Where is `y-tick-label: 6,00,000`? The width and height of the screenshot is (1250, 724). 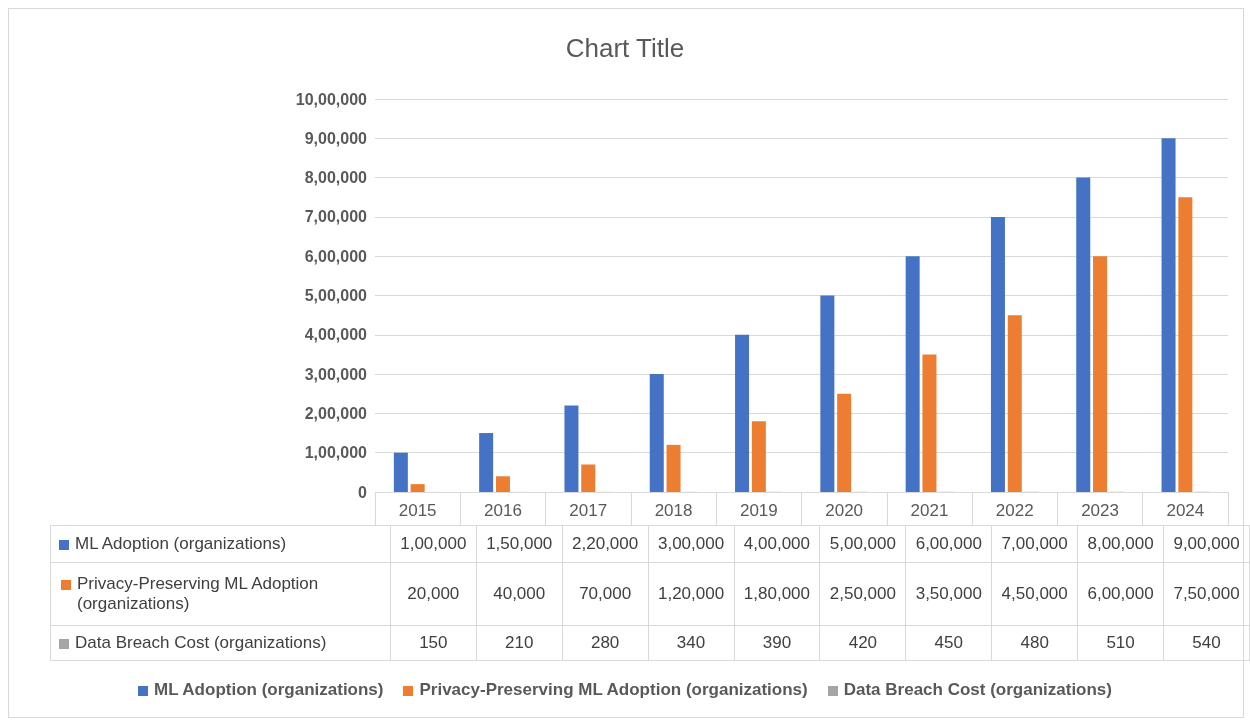
y-tick-label: 6,00,000 is located at coordinates (336, 256).